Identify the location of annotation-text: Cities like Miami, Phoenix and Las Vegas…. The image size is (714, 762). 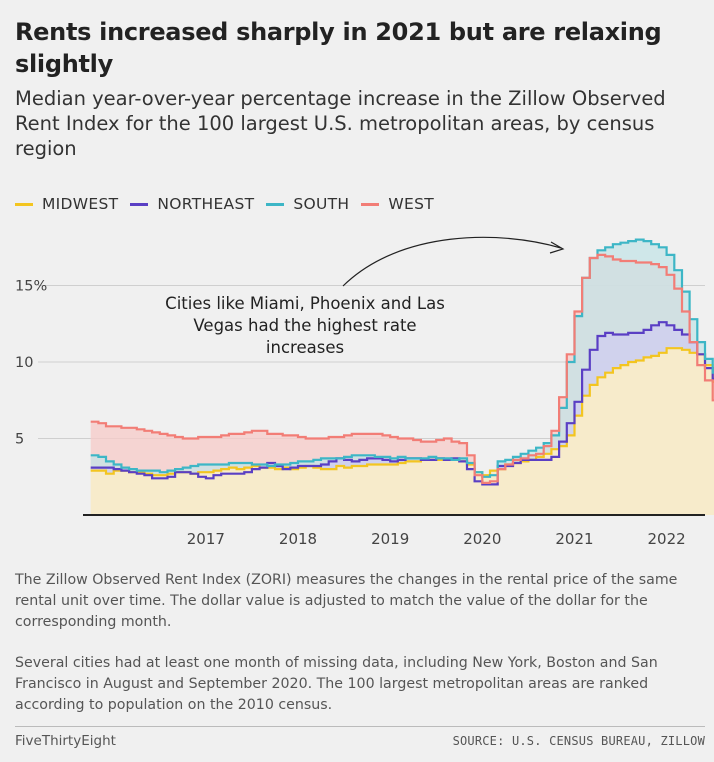
(305, 325).